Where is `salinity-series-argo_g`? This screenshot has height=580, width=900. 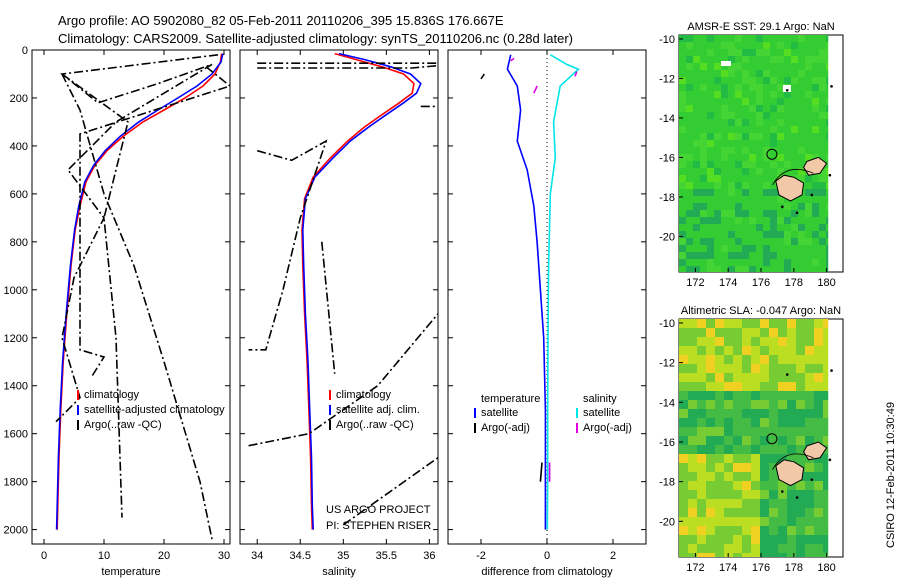
salinity-series-argo_g is located at coordinates (390, 491).